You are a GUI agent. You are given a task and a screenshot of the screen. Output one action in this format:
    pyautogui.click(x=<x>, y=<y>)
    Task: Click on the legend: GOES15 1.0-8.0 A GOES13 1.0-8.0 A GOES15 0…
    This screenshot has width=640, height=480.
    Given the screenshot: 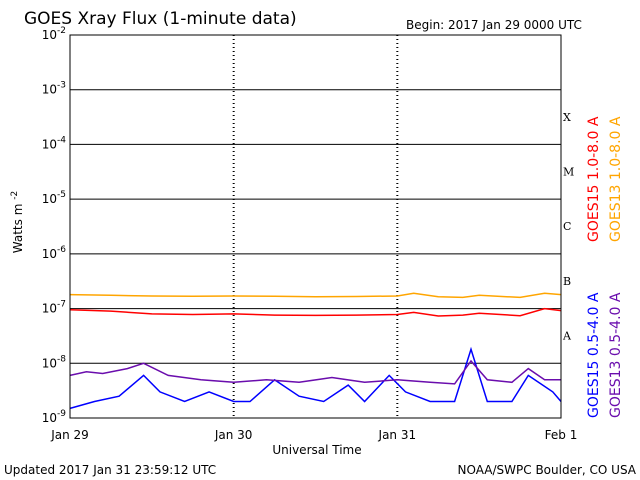 What is the action you would take?
    pyautogui.click(x=605, y=267)
    